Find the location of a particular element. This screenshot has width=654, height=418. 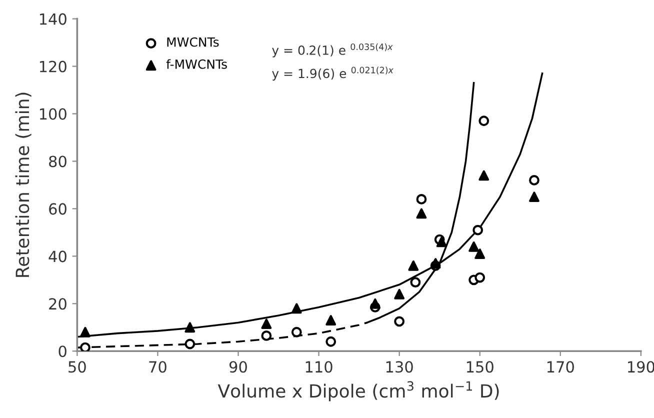

x-tick-label: 110 is located at coordinates (319, 367).